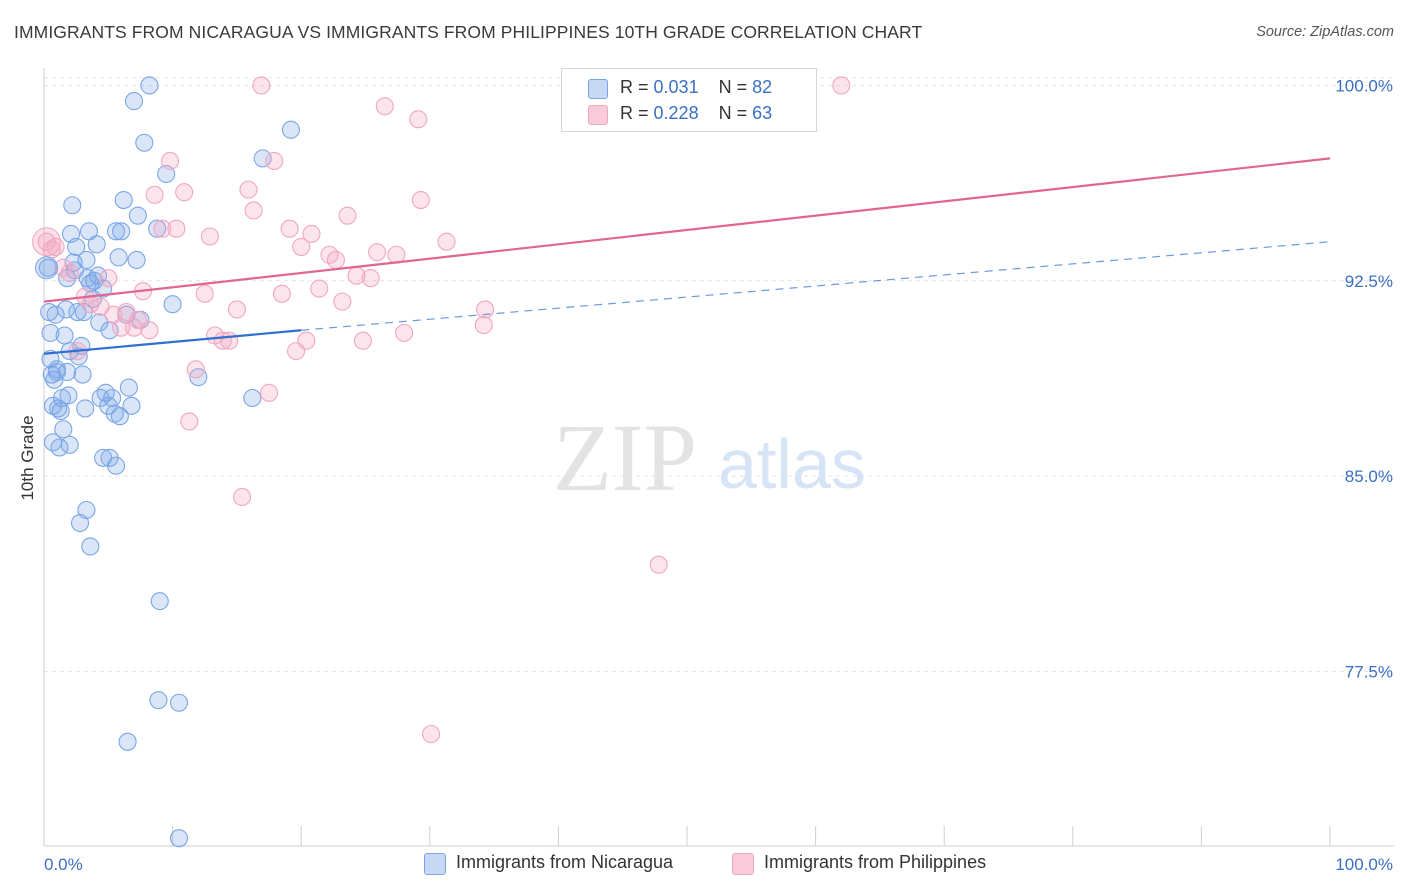 The image size is (1406, 892). I want to click on x-tick-label-left: 0.0%, so click(63, 864).